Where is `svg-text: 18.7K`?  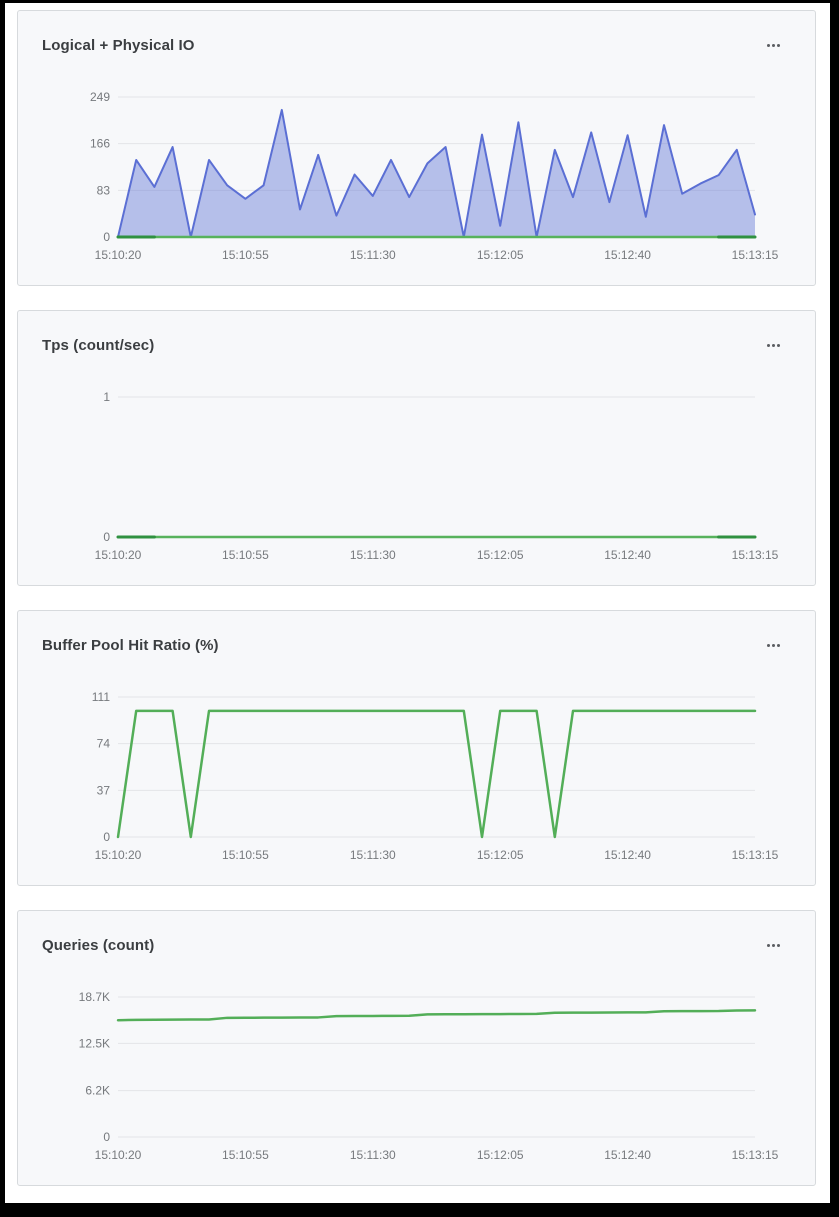
svg-text: 18.7K is located at coordinates (94, 997).